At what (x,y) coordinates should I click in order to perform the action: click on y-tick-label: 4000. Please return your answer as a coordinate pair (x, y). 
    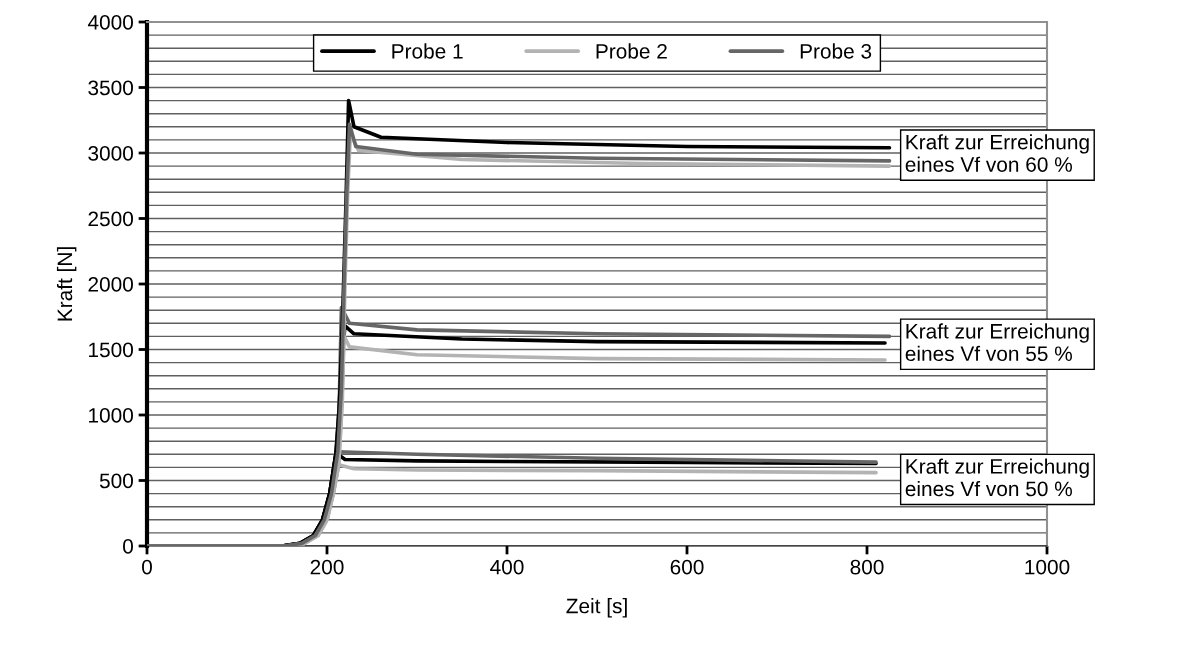
    Looking at the image, I should click on (110, 22).